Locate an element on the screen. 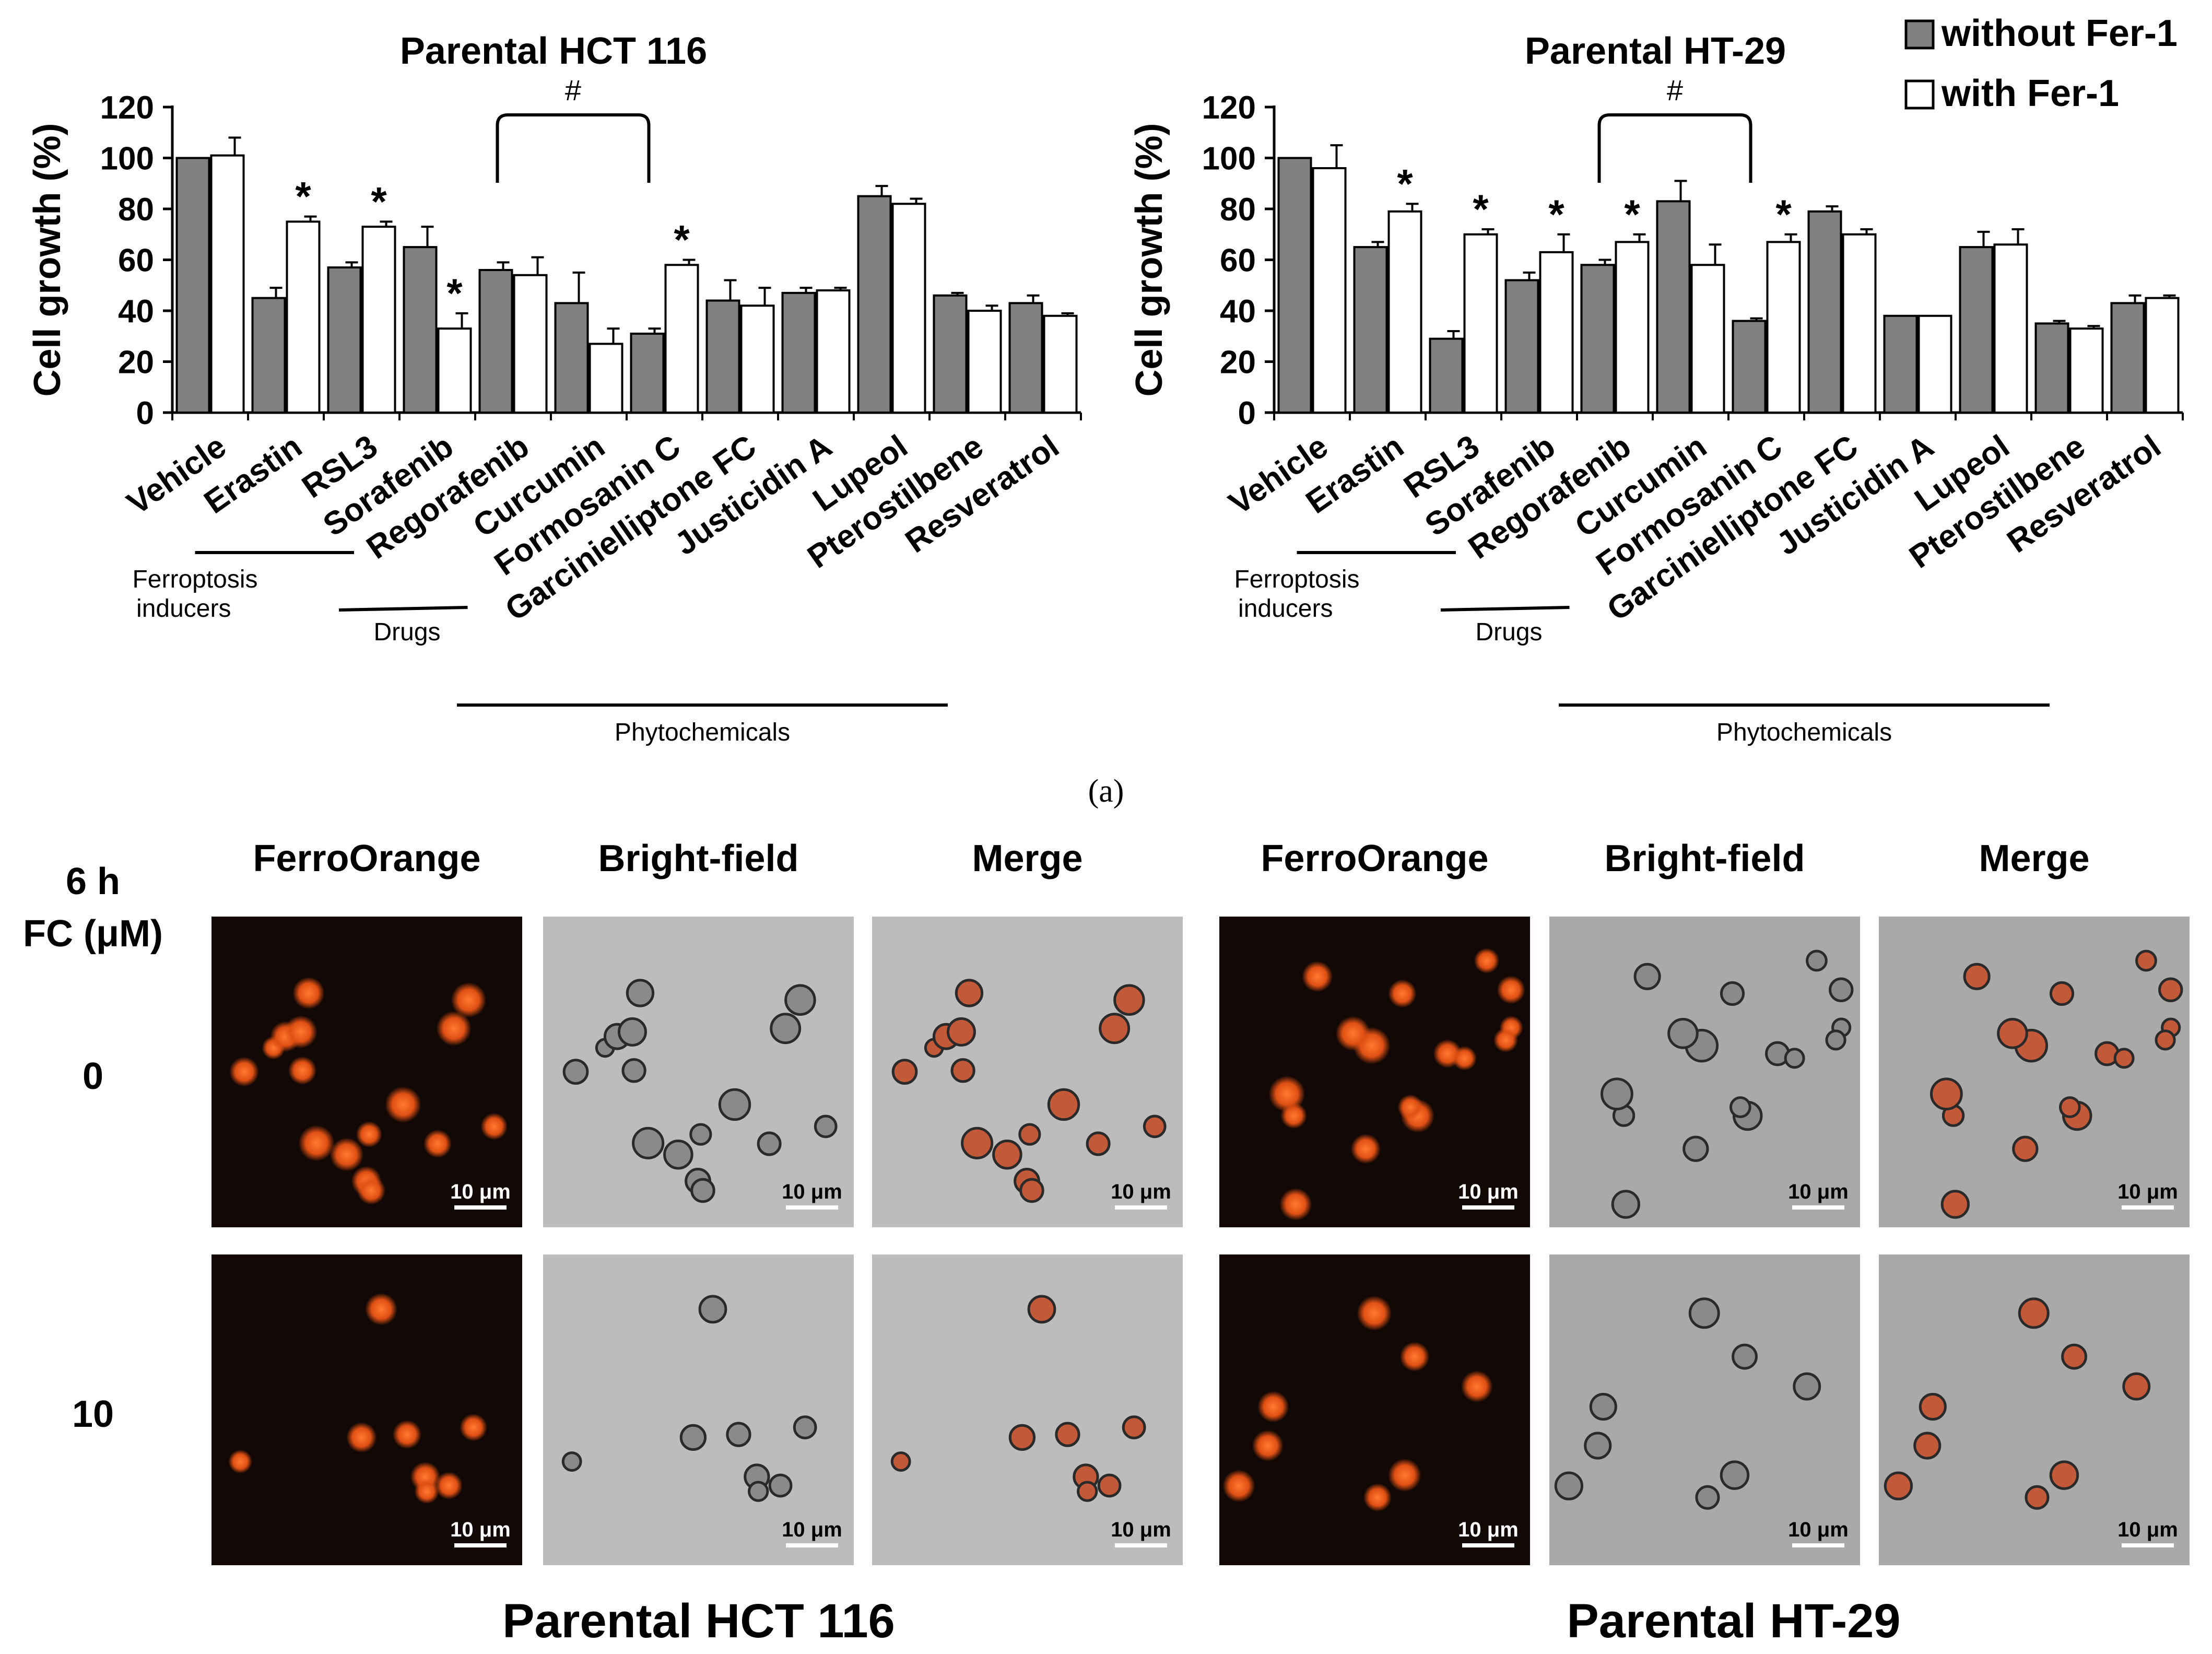 This screenshot has width=2212, height=1654. group-line-drugs is located at coordinates (403, 609).